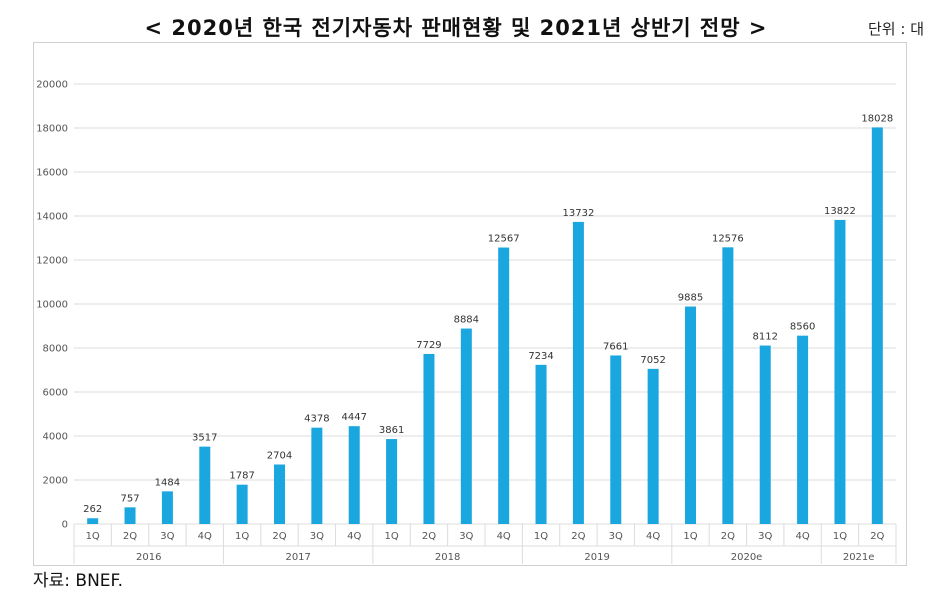 The width and height of the screenshot is (936, 599). I want to click on unit-label: 단위 : 대, so click(896, 29).